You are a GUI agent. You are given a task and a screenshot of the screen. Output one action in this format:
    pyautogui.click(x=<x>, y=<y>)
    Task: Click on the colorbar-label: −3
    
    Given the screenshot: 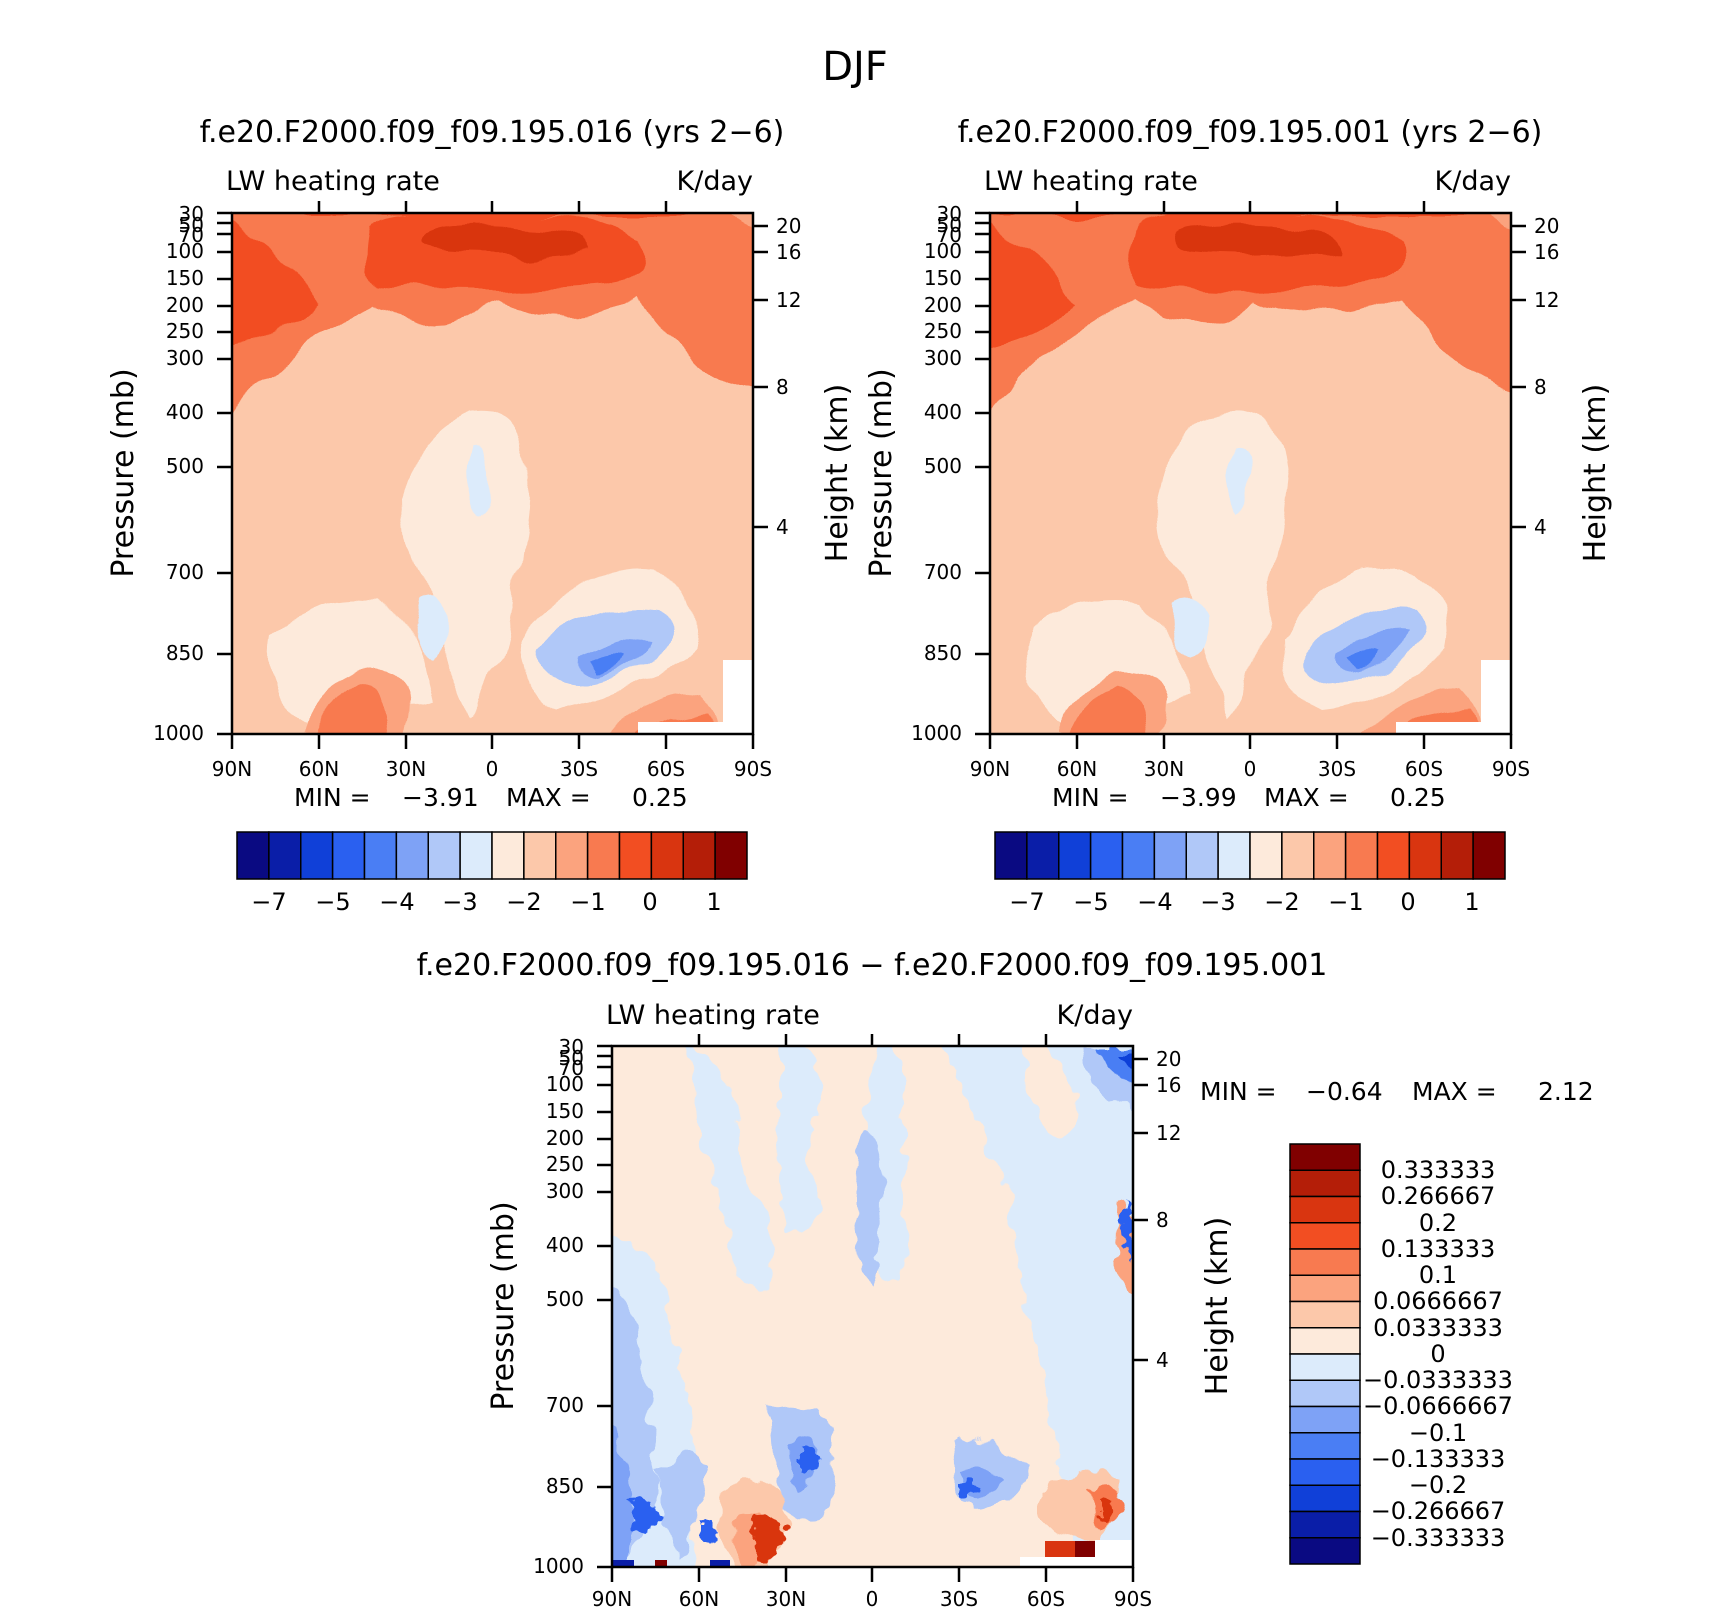 What is the action you would take?
    pyautogui.click(x=1217, y=902)
    